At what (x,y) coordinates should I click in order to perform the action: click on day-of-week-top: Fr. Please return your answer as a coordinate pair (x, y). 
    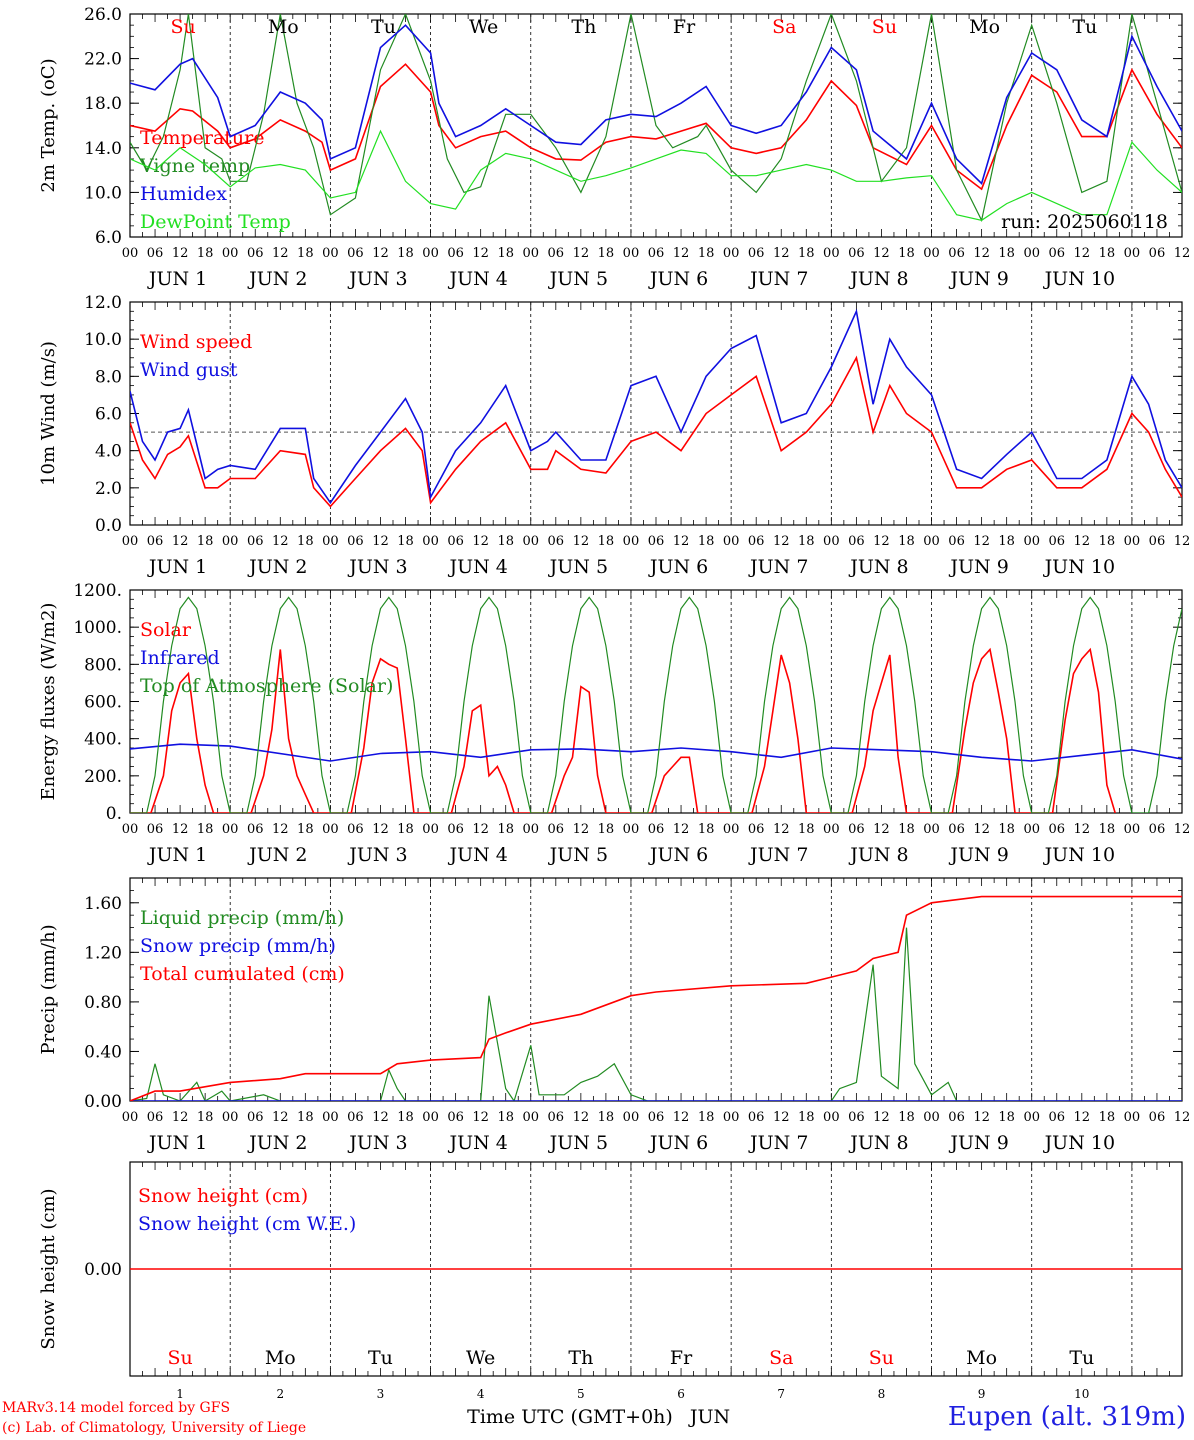
    Looking at the image, I should click on (684, 27).